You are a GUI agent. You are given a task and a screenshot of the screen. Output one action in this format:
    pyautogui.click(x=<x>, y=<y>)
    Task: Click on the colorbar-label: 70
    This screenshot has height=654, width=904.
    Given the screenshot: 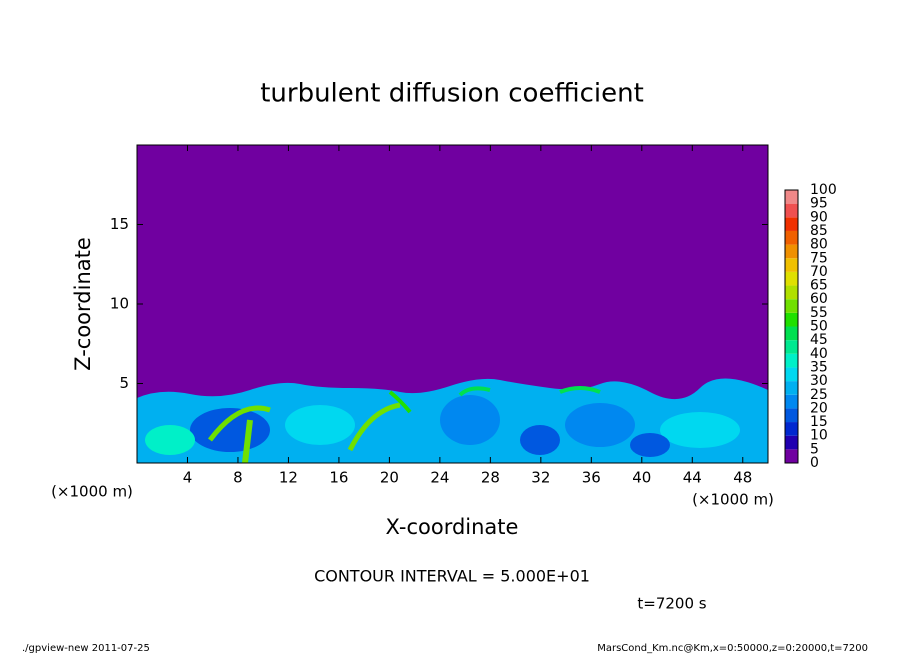 What is the action you would take?
    pyautogui.click(x=819, y=272)
    